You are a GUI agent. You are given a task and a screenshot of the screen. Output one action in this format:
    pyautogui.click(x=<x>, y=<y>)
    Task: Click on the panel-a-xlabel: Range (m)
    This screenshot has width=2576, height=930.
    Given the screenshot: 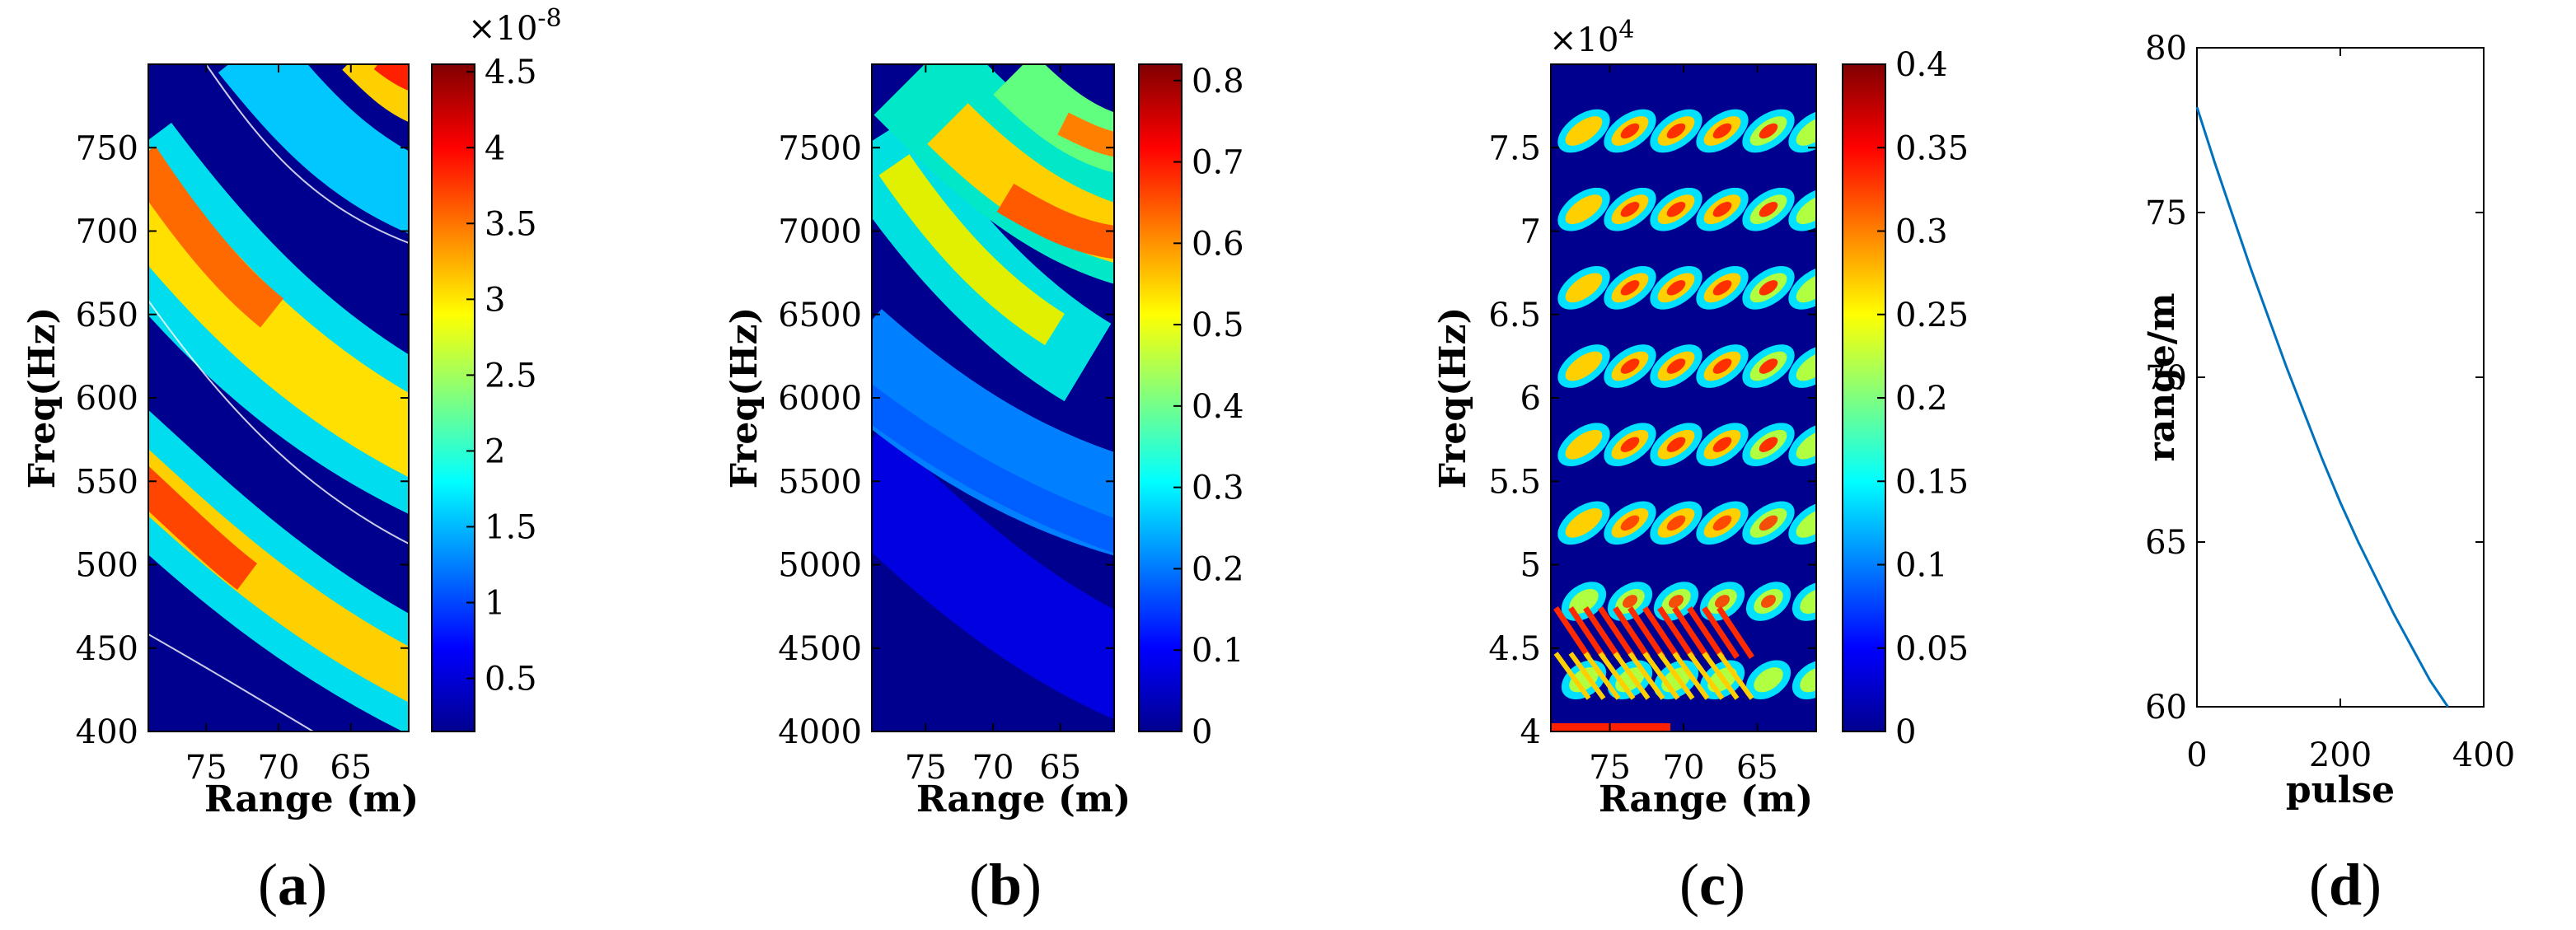 What is the action you would take?
    pyautogui.click(x=311, y=799)
    